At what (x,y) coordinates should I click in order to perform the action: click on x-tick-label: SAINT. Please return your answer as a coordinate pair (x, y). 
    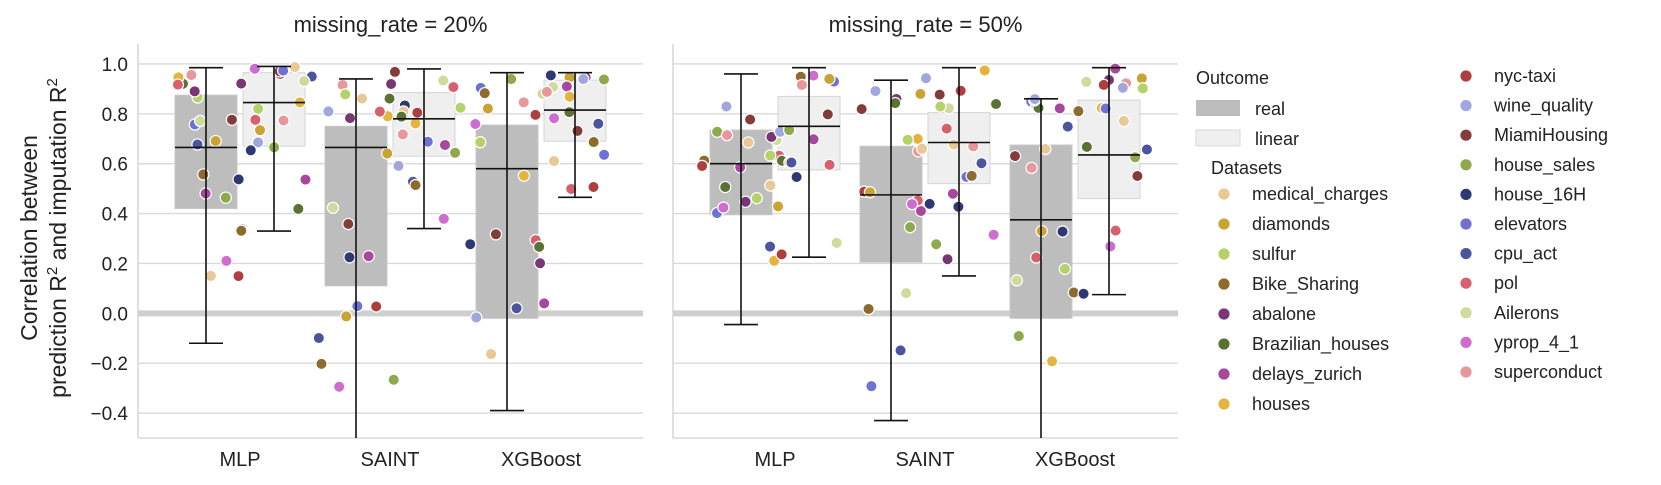
    Looking at the image, I should click on (390, 460).